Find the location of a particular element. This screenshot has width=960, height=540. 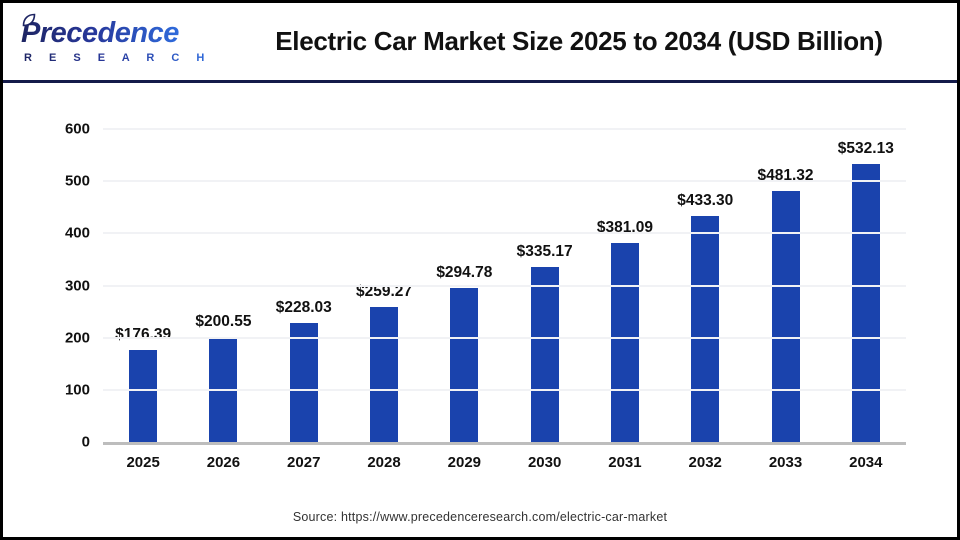

bar-group: $259.27 is located at coordinates (384, 285).